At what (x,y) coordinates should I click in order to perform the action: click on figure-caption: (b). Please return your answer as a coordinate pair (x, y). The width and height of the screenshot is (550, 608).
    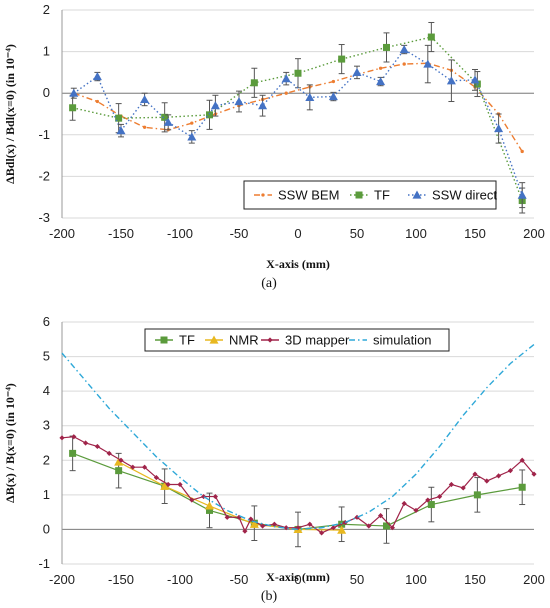
    Looking at the image, I should click on (269, 596).